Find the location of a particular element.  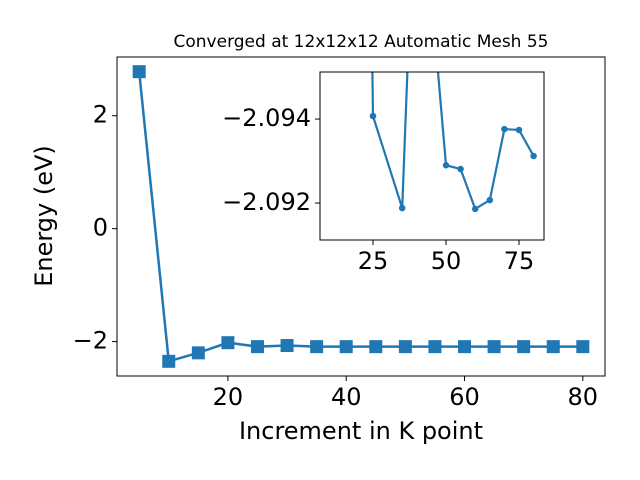

axes-frame is located at coordinates (432, 156).